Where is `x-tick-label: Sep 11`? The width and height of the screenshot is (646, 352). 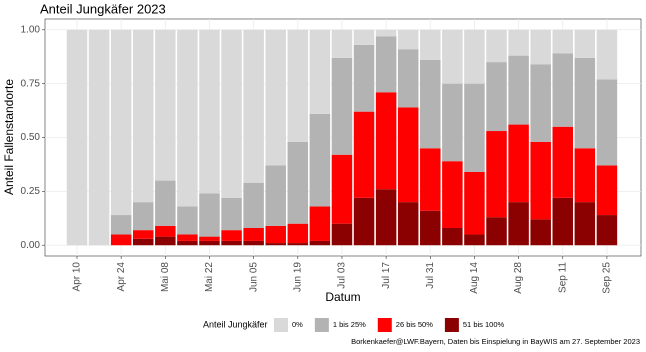 x-tick-label: Sep 11 is located at coordinates (562, 277).